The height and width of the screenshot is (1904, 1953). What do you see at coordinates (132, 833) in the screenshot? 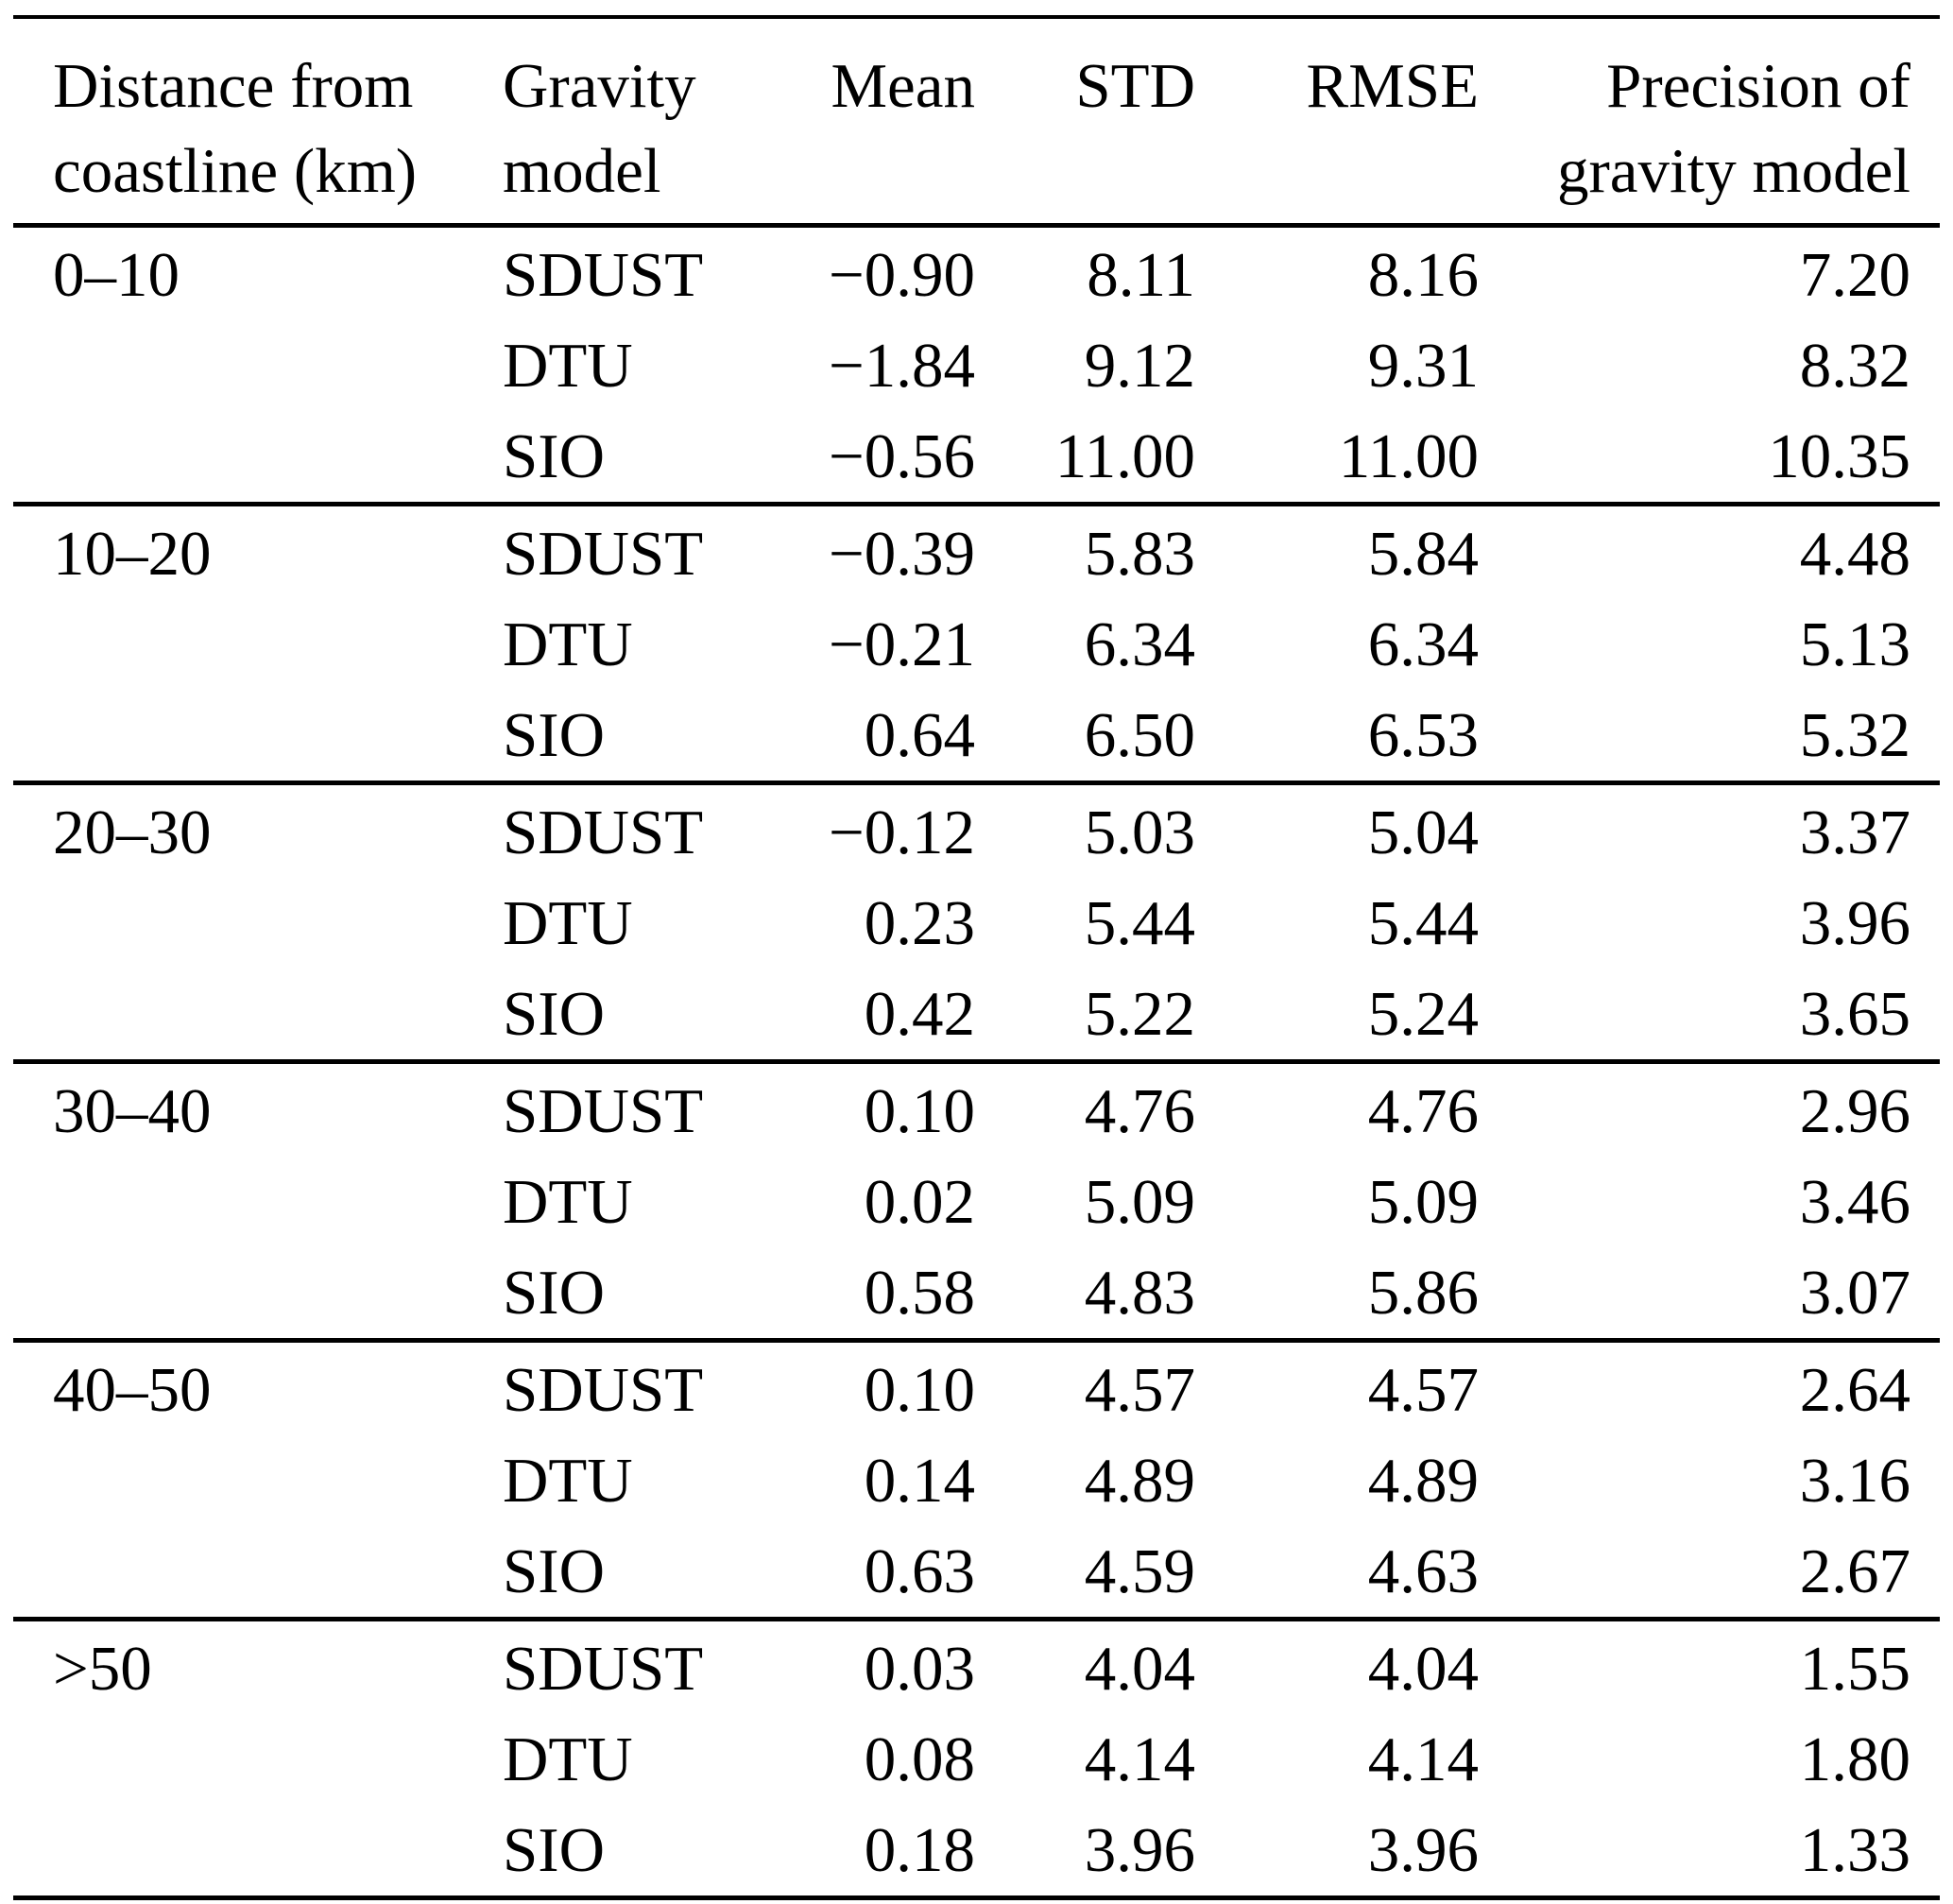
I see `distance-cell: 20–30` at bounding box center [132, 833].